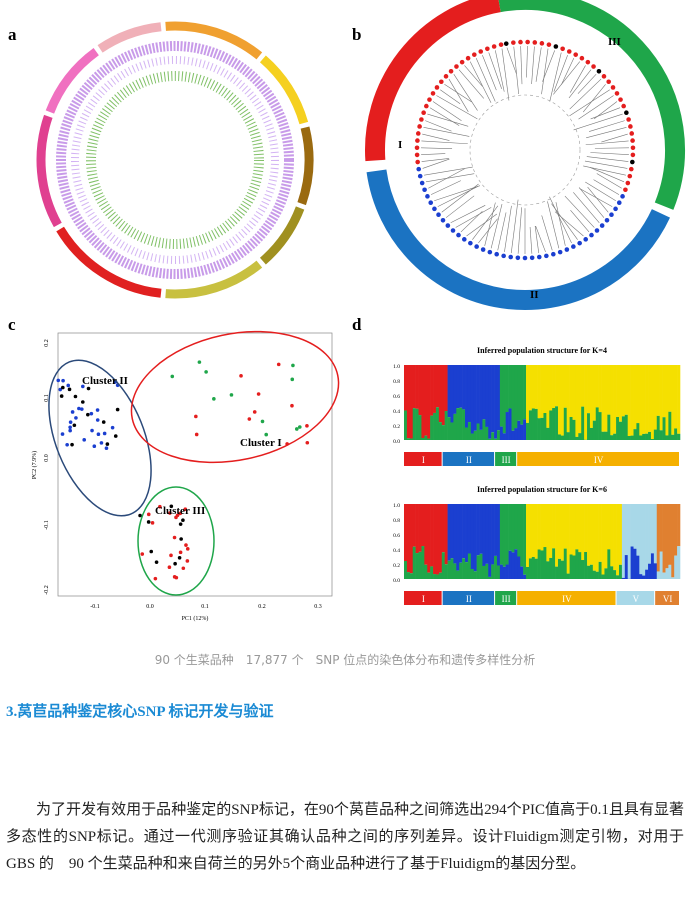 This screenshot has width=690, height=914. What do you see at coordinates (262, 607) in the screenshot?
I see `x-tick-label: 0.2` at bounding box center [262, 607].